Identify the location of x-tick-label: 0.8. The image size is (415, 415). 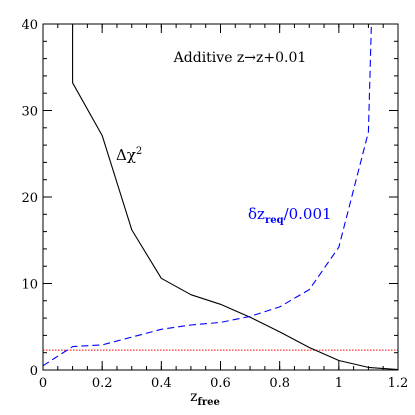
(279, 383).